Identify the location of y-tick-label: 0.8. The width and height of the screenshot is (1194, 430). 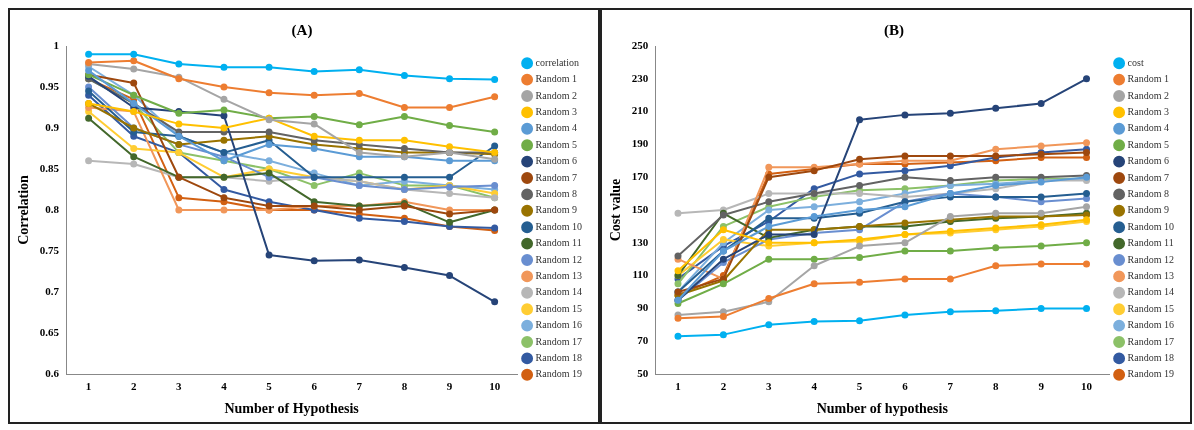
(52, 208).